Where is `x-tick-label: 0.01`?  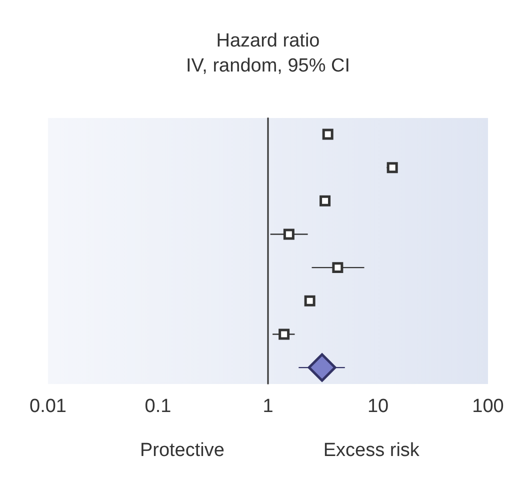
x-tick-label: 0.01 is located at coordinates (48, 406).